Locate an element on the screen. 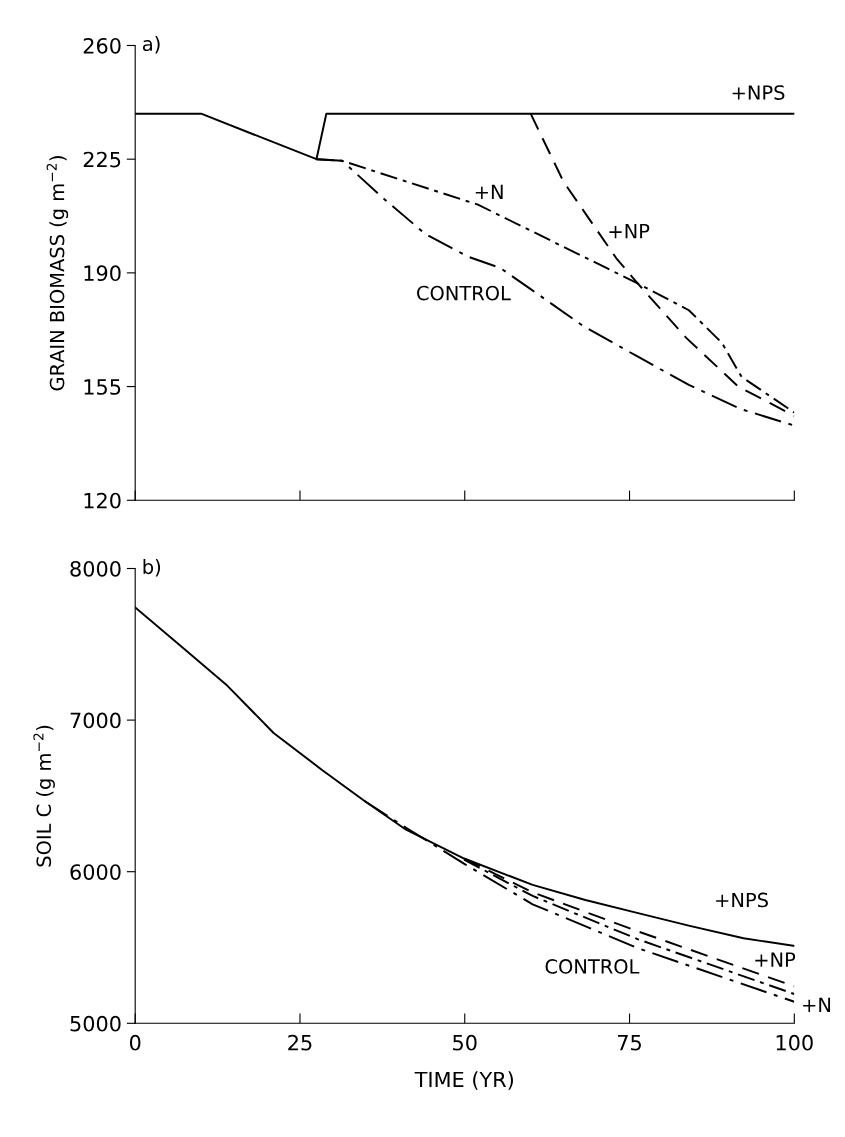  y-tick-label: 5000 is located at coordinates (95, 1023).